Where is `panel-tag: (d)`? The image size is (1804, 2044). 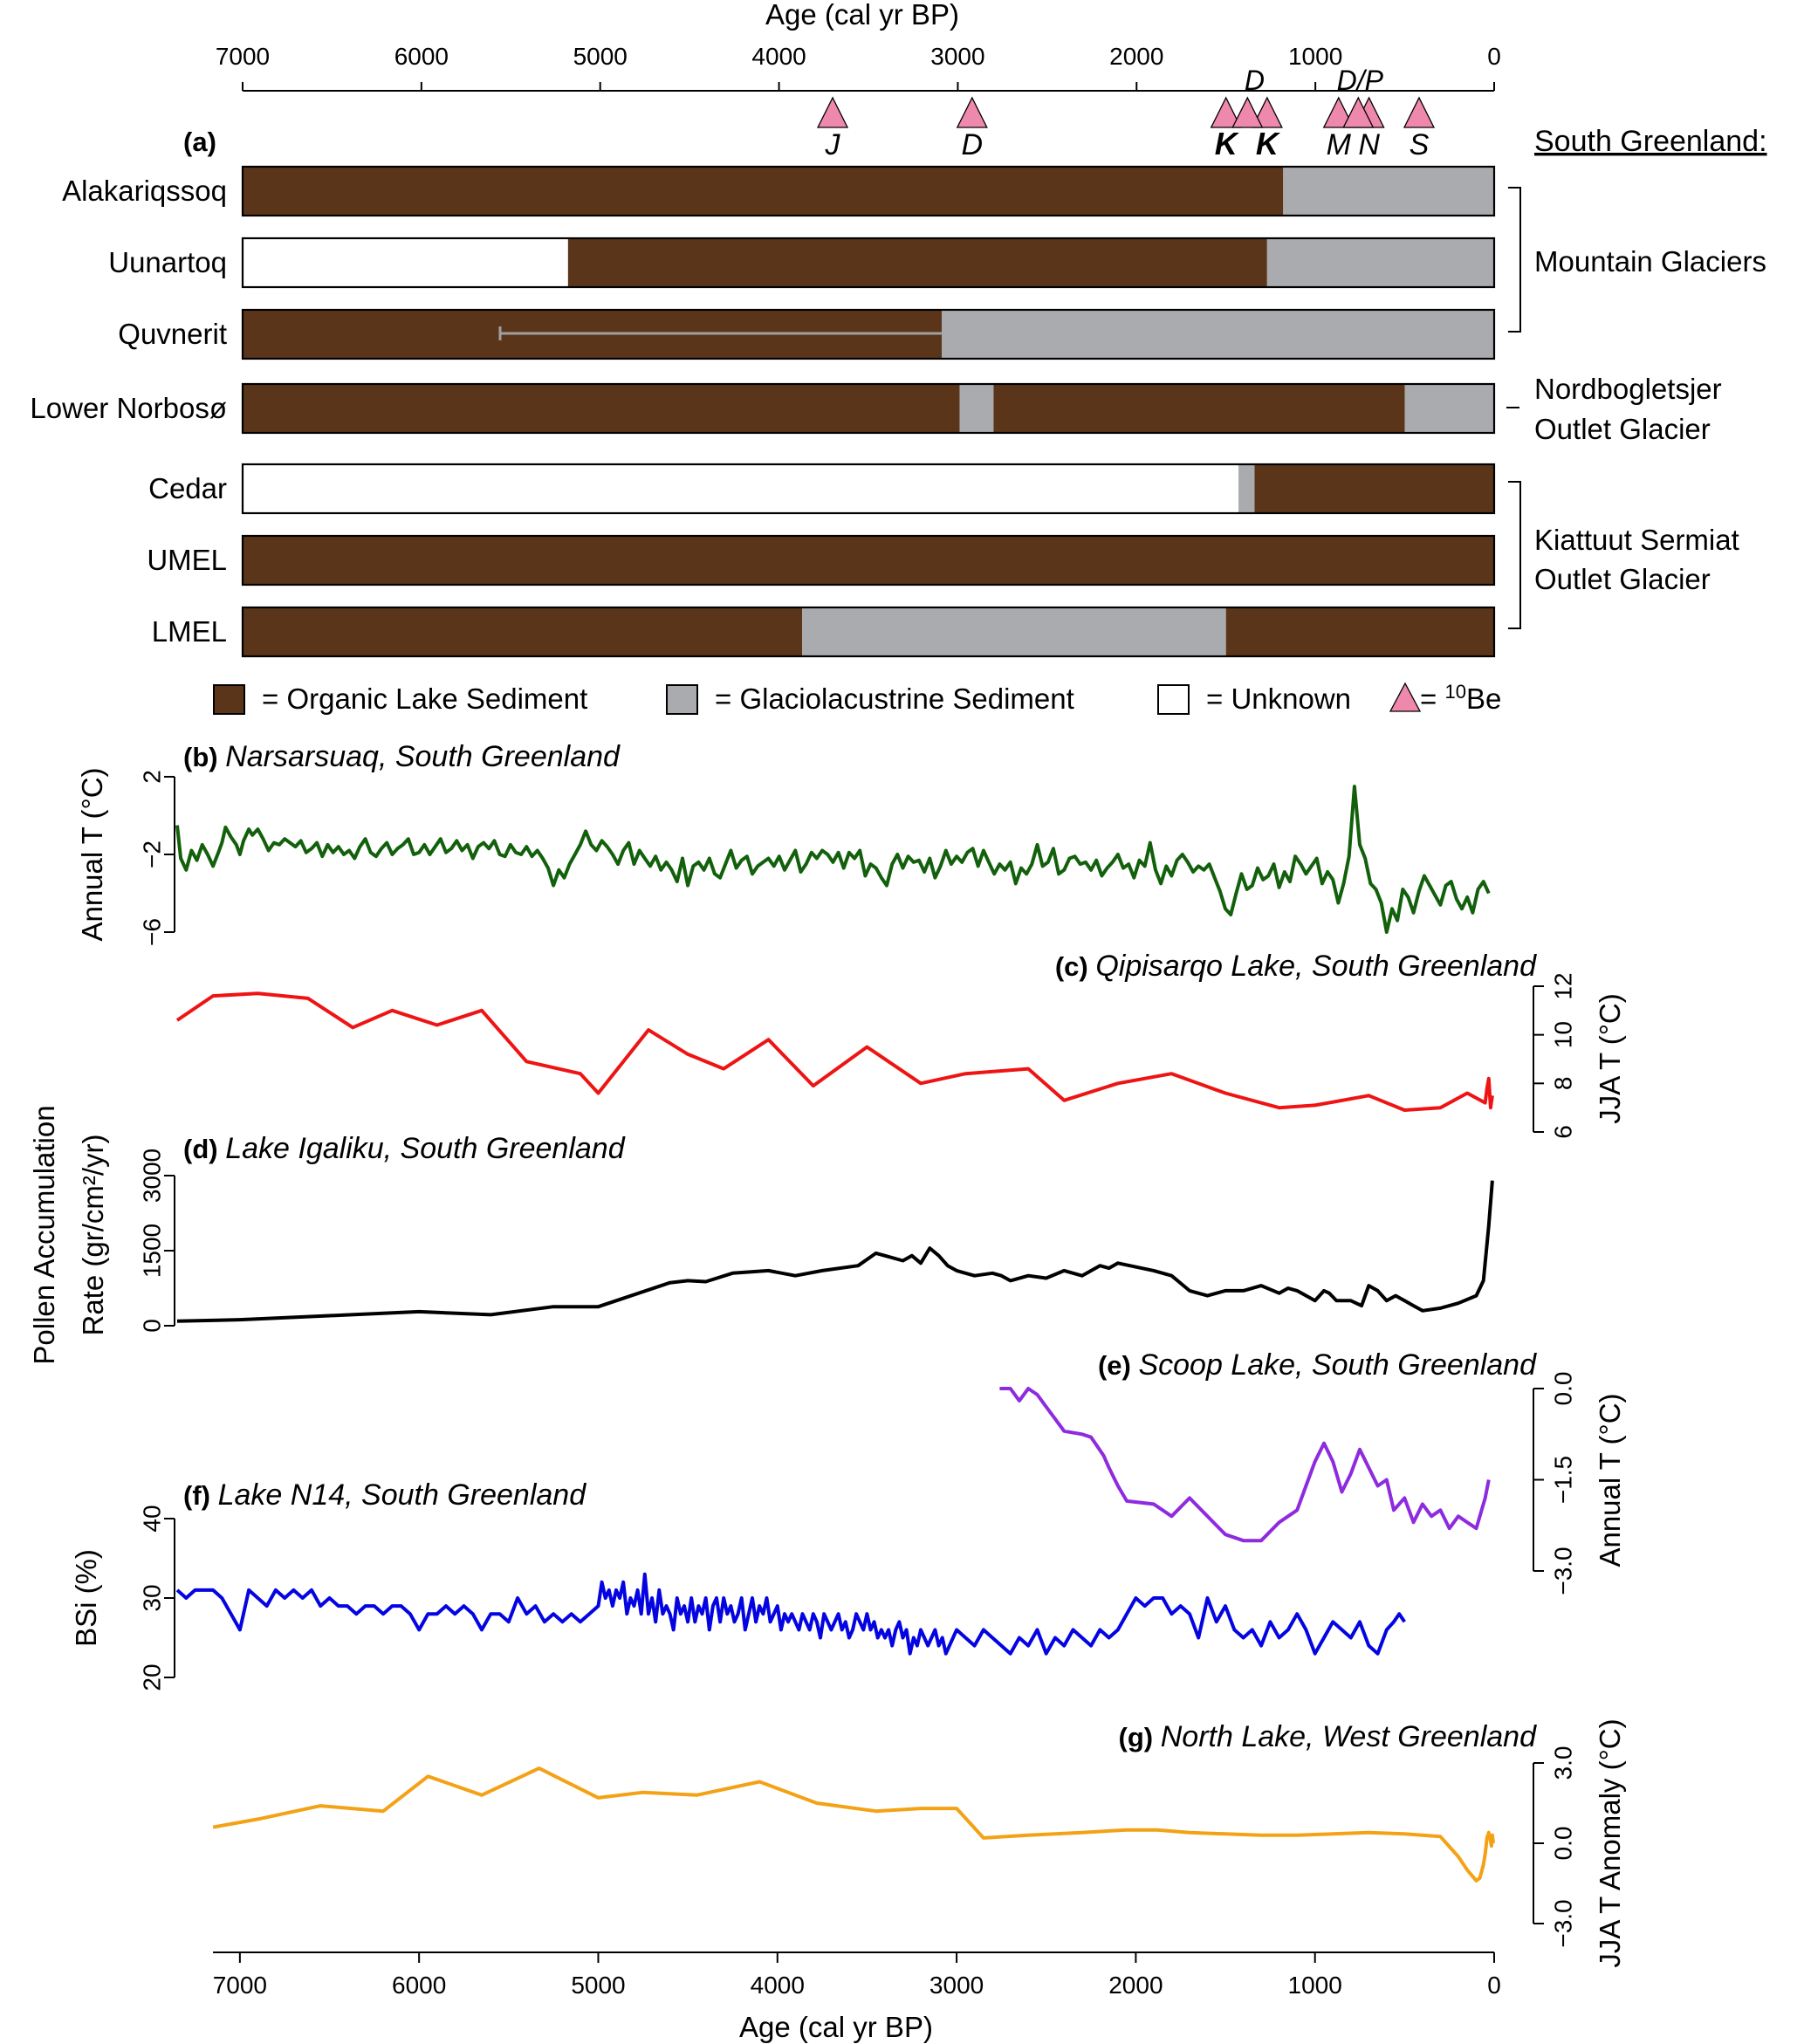
panel-tag: (d) is located at coordinates (204, 1149).